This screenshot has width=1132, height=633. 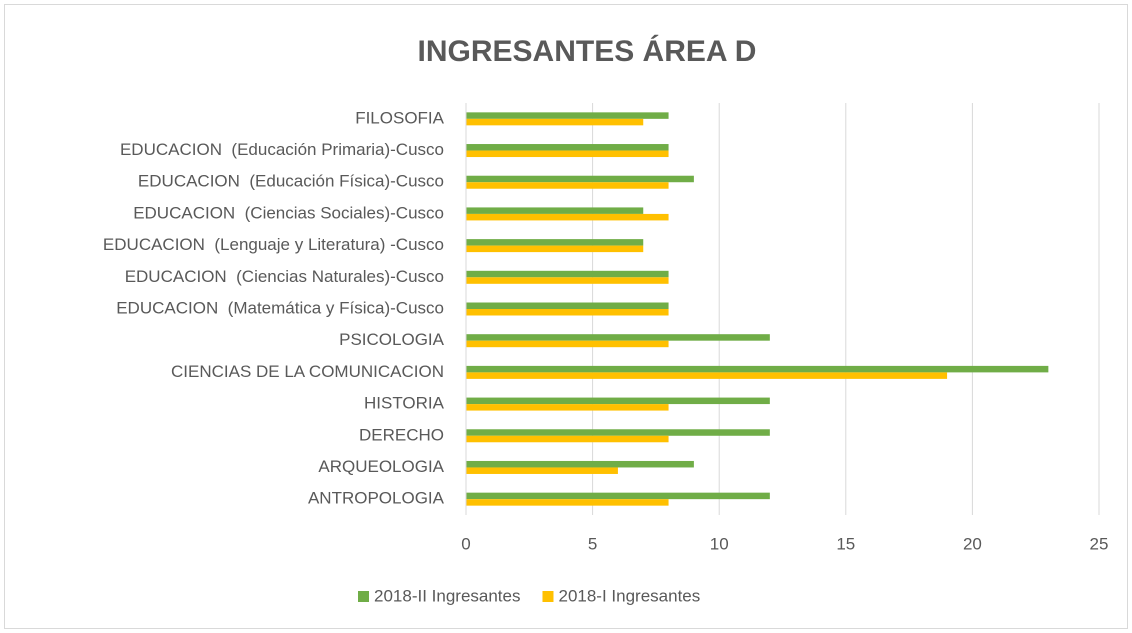 I want to click on y-tick-label: EDUCACION (Educación Primaria)-Cusco, so click(x=282, y=149).